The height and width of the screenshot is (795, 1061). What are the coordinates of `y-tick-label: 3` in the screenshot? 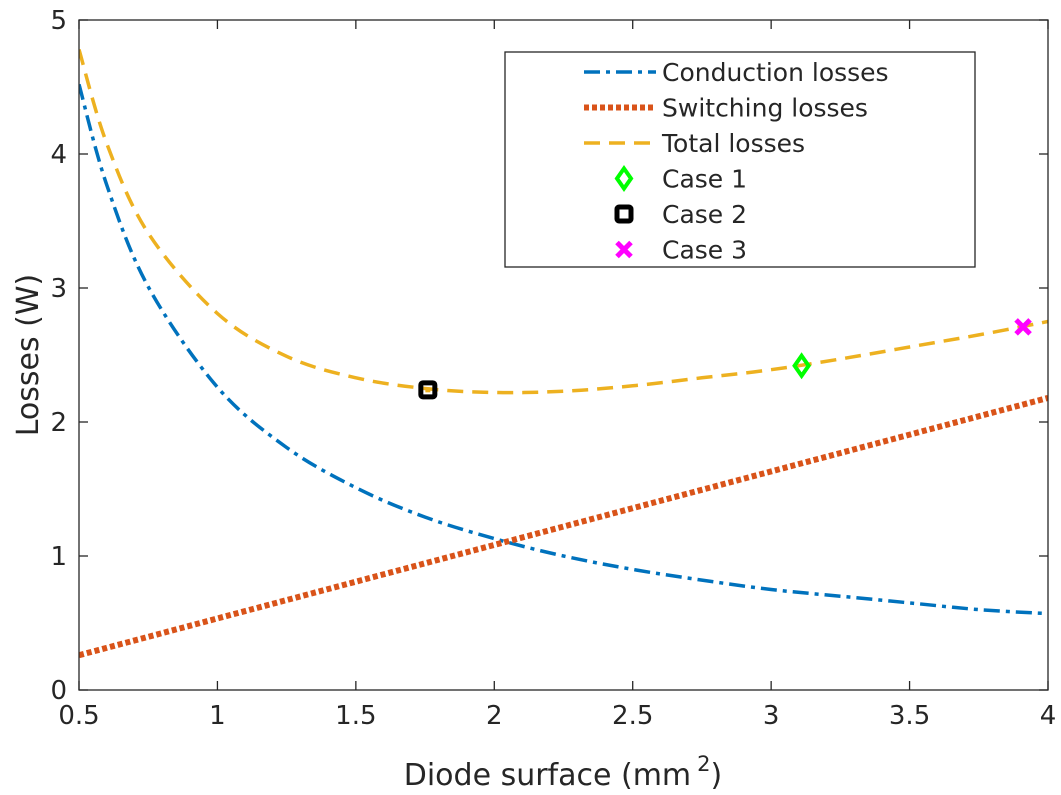 It's located at (58, 289).